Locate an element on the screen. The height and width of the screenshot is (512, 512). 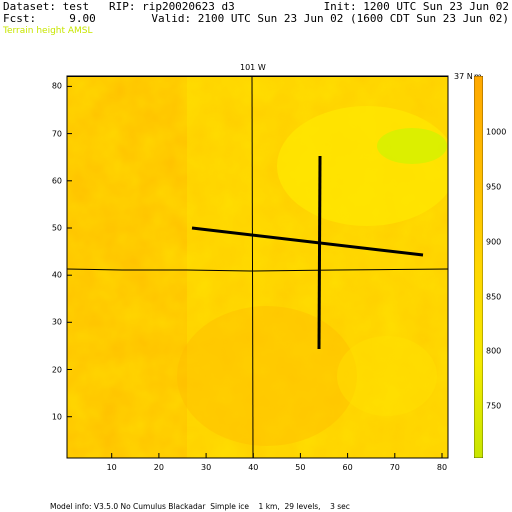
y-tick-label: 20 is located at coordinates (56, 369).